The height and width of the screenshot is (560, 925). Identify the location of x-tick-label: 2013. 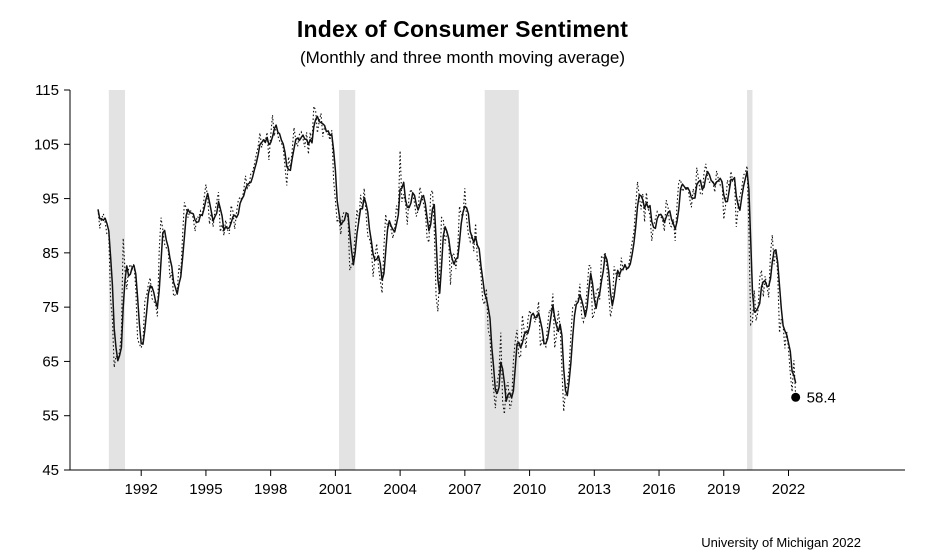
(594, 489).